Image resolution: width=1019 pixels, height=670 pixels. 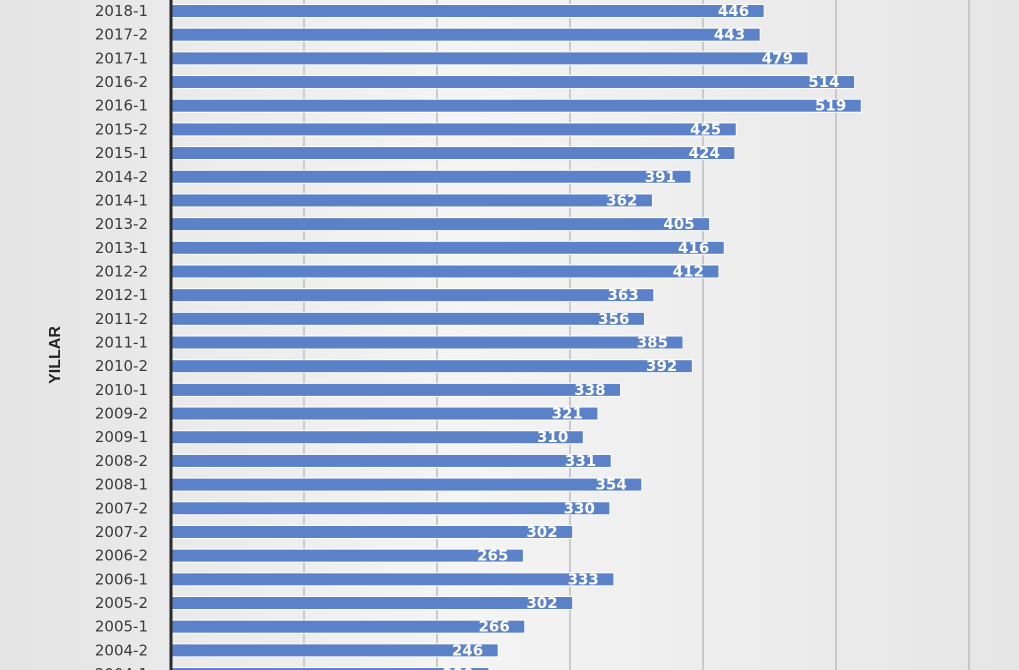 I want to click on data-label: 321, so click(x=567, y=414).